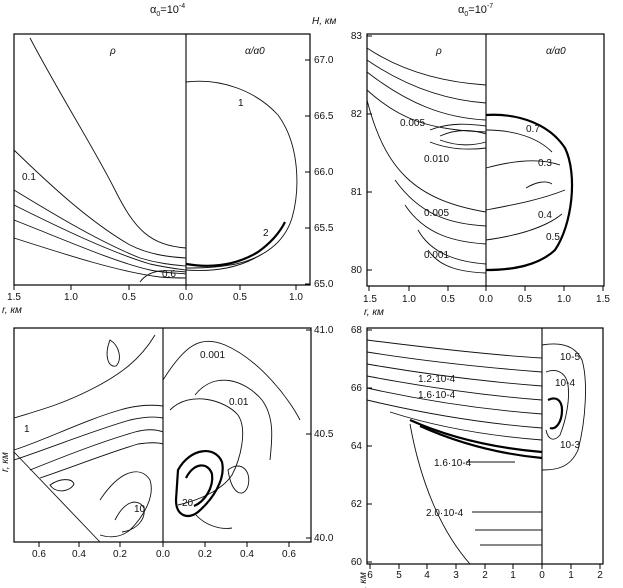  Describe the element at coordinates (79, 554) in the screenshot. I see `x-tick-label: 0.4` at that location.